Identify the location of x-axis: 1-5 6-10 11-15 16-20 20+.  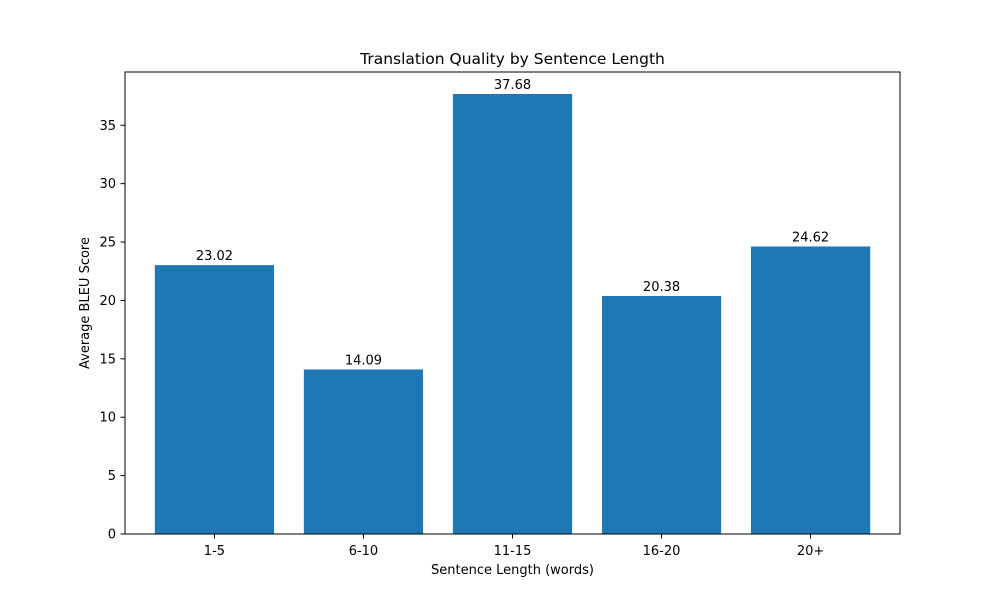
(514, 546).